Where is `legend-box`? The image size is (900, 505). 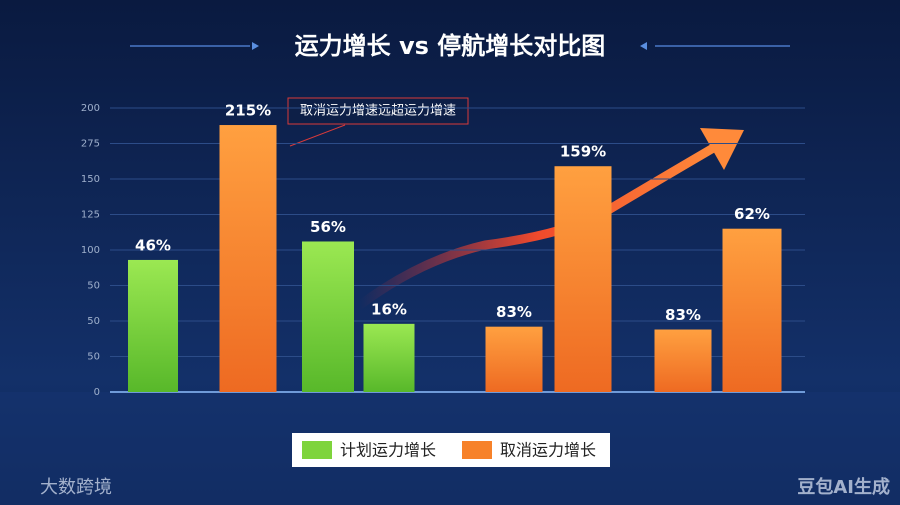 legend-box is located at coordinates (451, 450).